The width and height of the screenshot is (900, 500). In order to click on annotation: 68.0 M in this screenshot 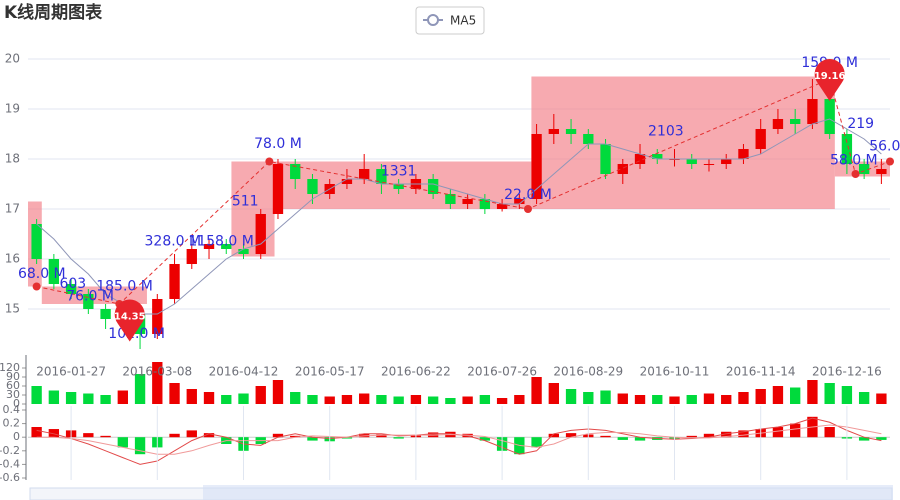, I will do `click(42, 274)`.